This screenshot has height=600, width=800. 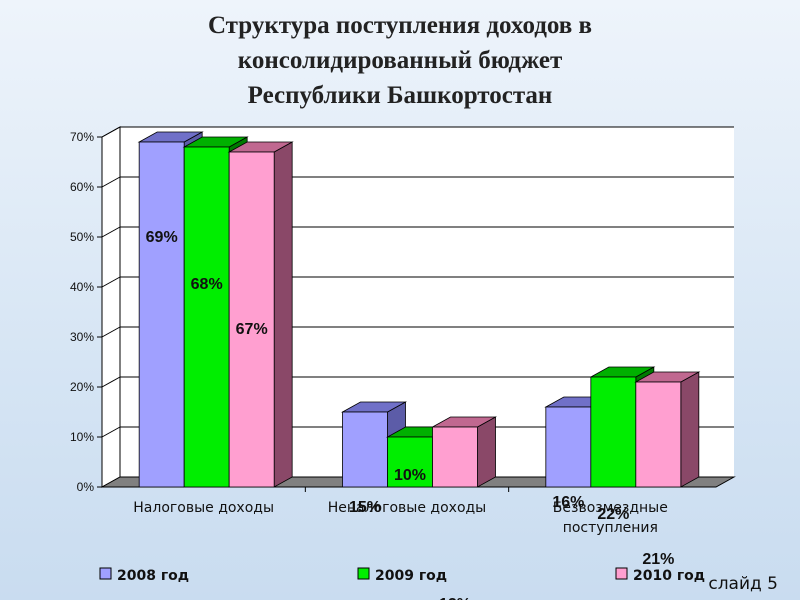 What do you see at coordinates (455, 598) in the screenshot?
I see `data-label: 12%` at bounding box center [455, 598].